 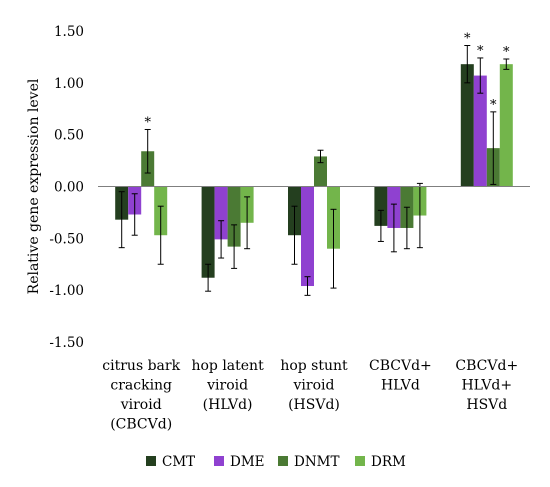 I want to click on x-category-label: CBCVd+ HLVd+ HSVd, so click(x=486, y=385).